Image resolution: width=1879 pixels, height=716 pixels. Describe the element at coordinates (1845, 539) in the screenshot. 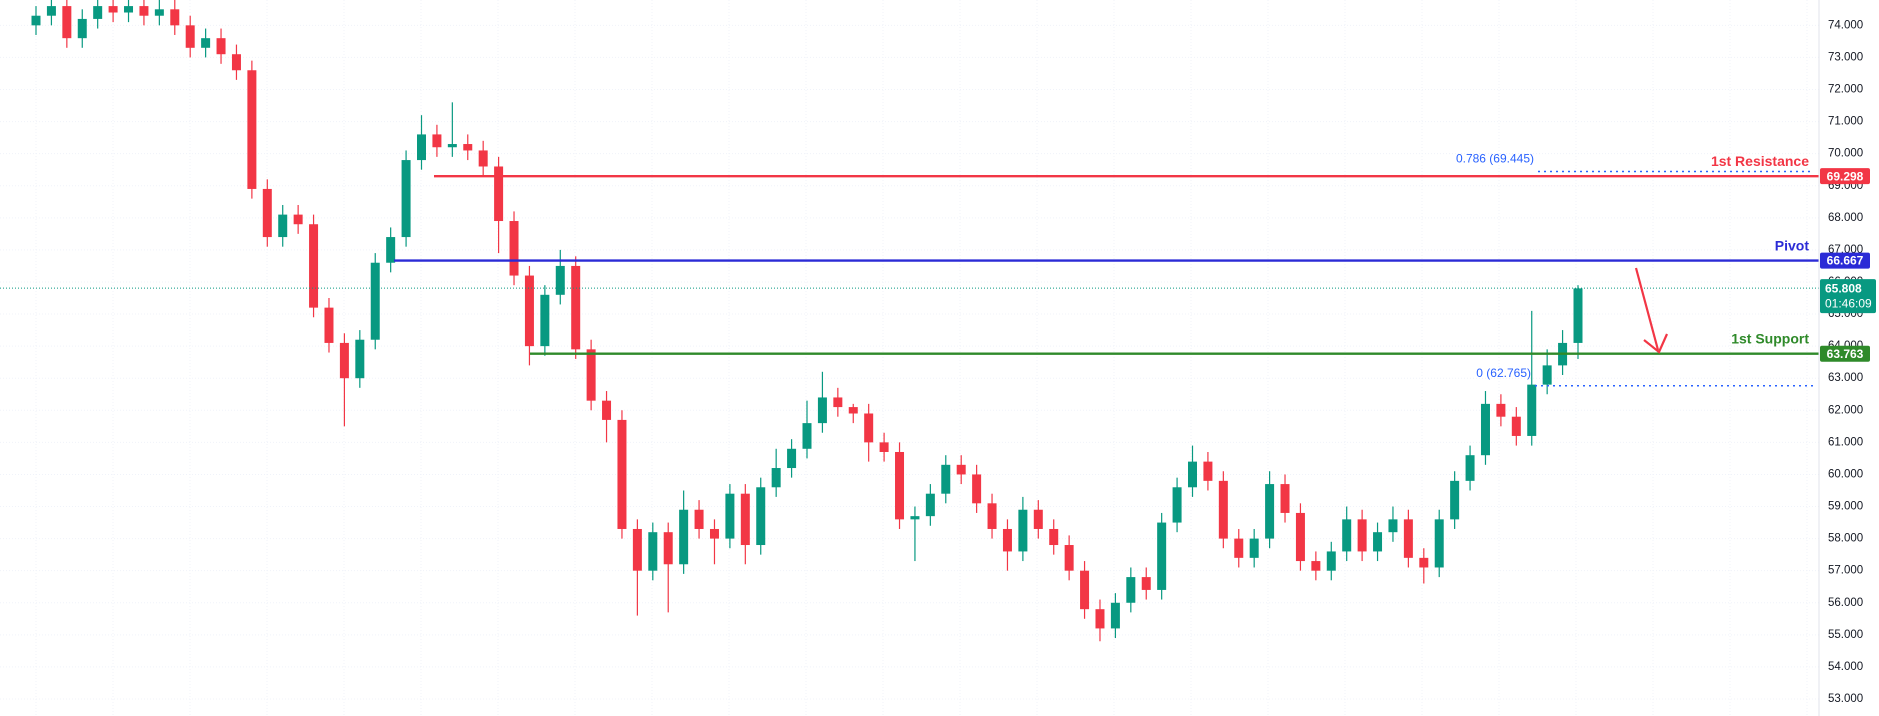

I see `y-tick-label: 58.000` at that location.